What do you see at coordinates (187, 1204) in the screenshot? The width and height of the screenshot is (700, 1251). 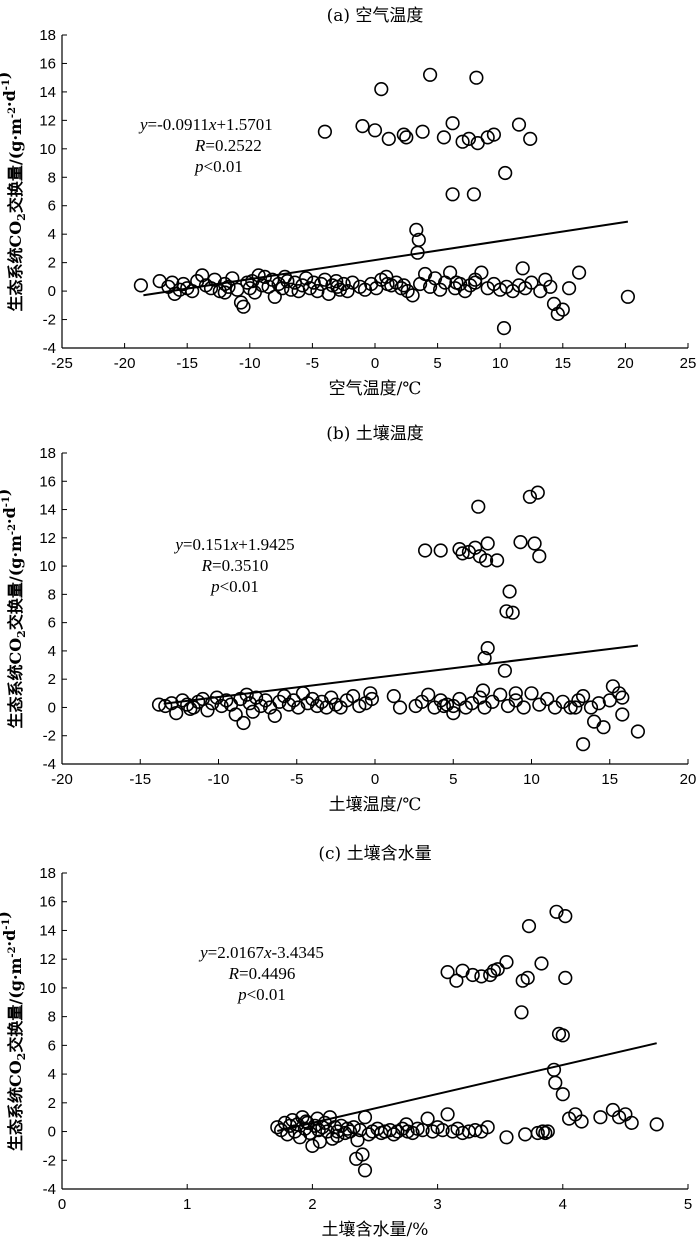 I see `x-tick-label: 1` at bounding box center [187, 1204].